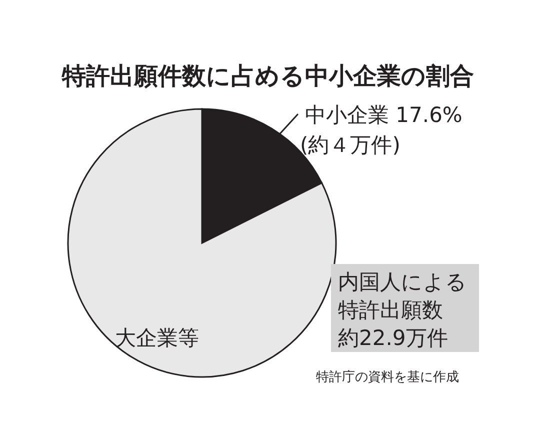 The height and width of the screenshot is (442, 536). What do you see at coordinates (387, 377) in the screenshot?
I see `text: 特許庁の資料を基に作成` at bounding box center [387, 377].